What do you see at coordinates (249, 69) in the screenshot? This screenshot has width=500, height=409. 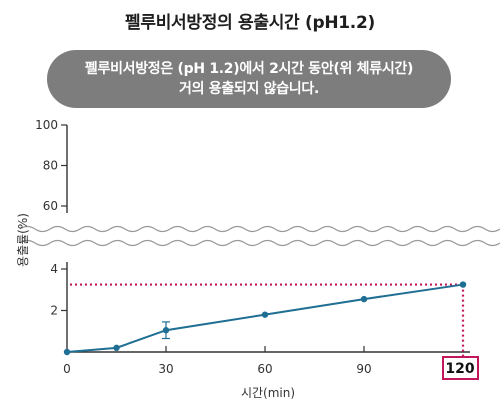 I see `banner-line-1: 펠루비서방정은 (pH 1.2)에서 2시간 동안(위 체류시간)` at bounding box center [249, 69].